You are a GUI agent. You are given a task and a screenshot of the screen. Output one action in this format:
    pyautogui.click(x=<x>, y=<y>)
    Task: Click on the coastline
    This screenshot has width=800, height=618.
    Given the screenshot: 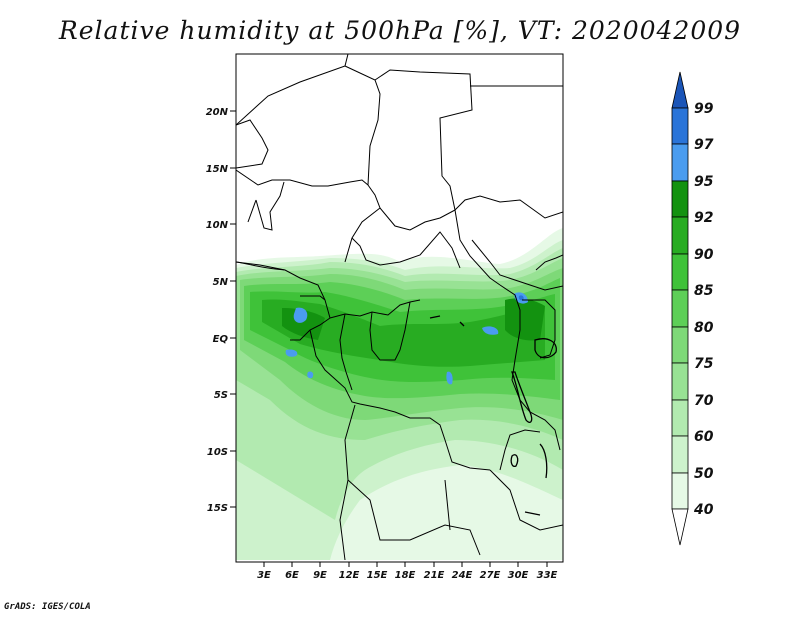 What is the action you would take?
    pyautogui.click(x=261, y=266)
    